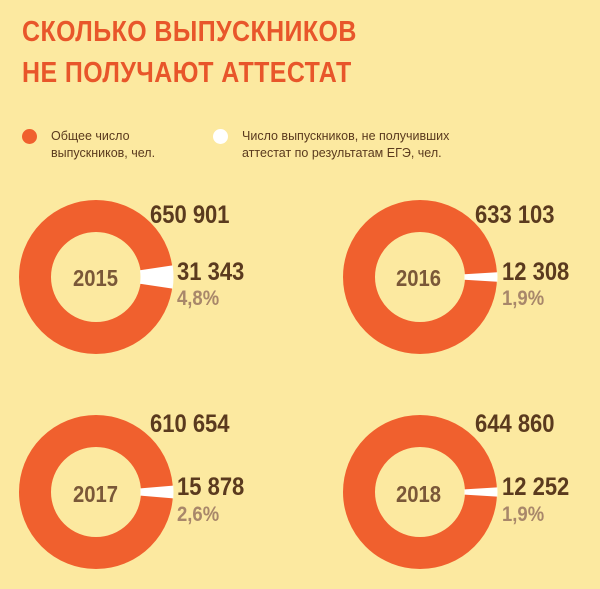 Image resolution: width=600 pixels, height=589 pixels. I want to click on page-title: СКОЛЬКО ВЫПУСКНИКОВ НЕ ПОЛУЧАЮТ АТТЕСТАТ, so click(189, 53).